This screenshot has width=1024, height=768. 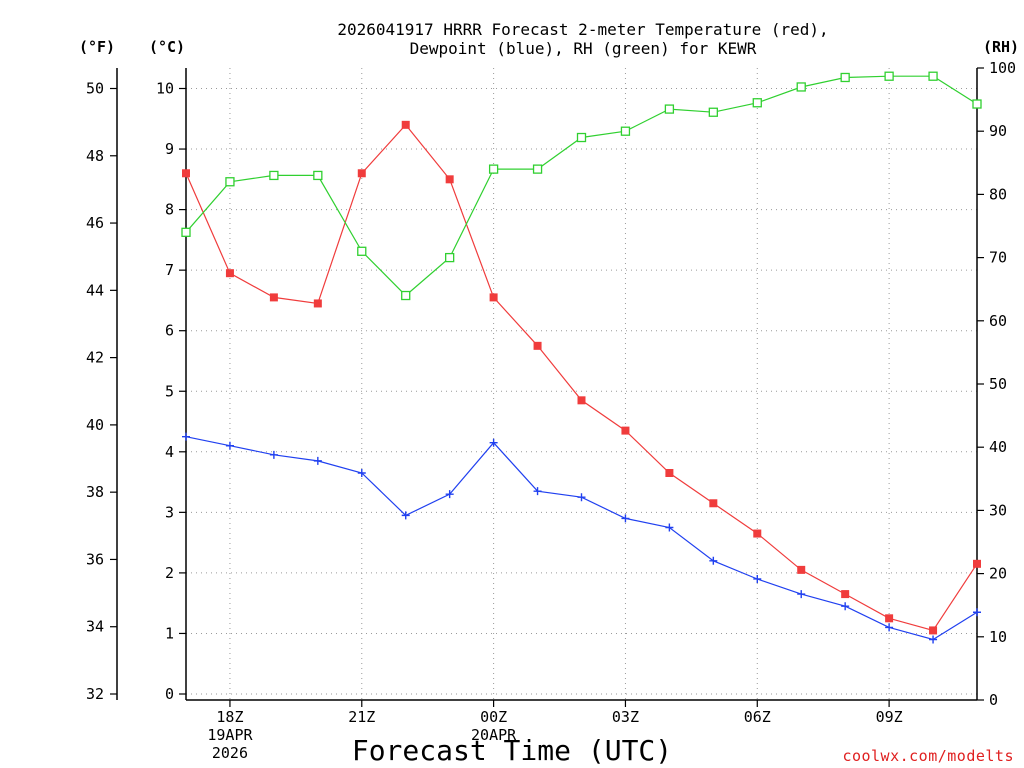 I want to click on rh-tick-label: 0, so click(x=993, y=700).